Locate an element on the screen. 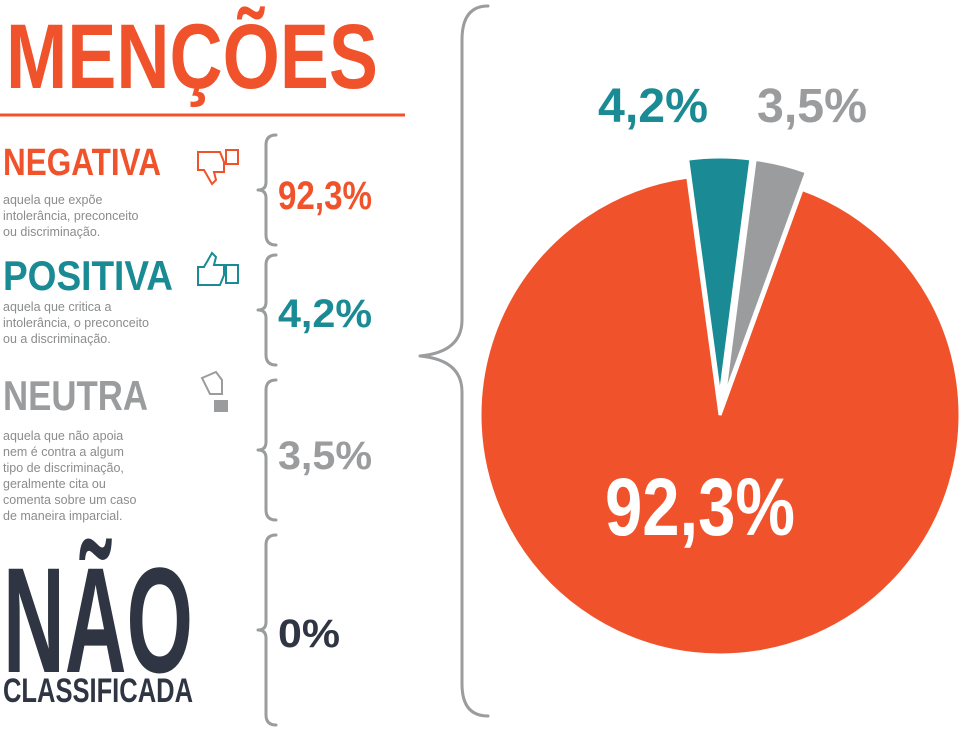  slice-label: 3,5% is located at coordinates (812, 106).